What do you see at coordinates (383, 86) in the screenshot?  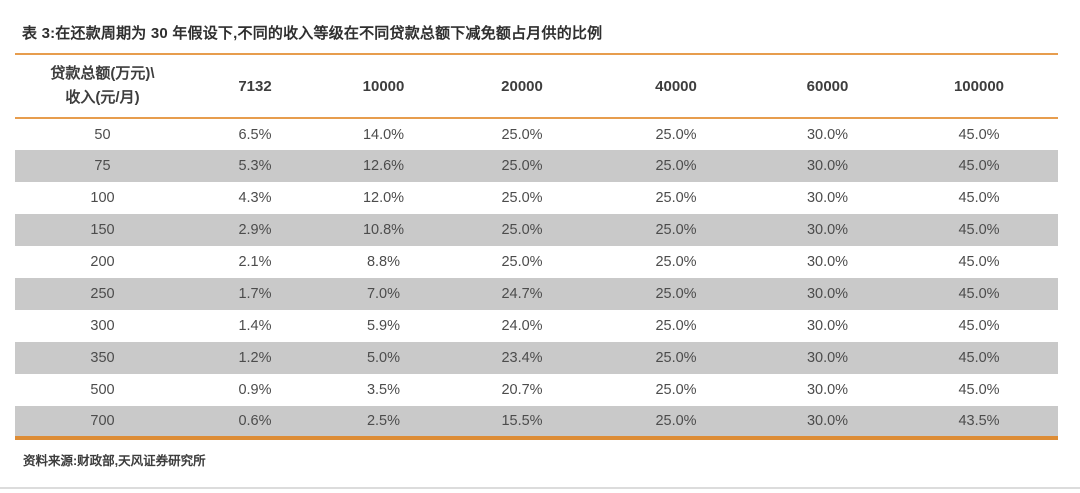 I see `column-header-10000: 10000` at bounding box center [383, 86].